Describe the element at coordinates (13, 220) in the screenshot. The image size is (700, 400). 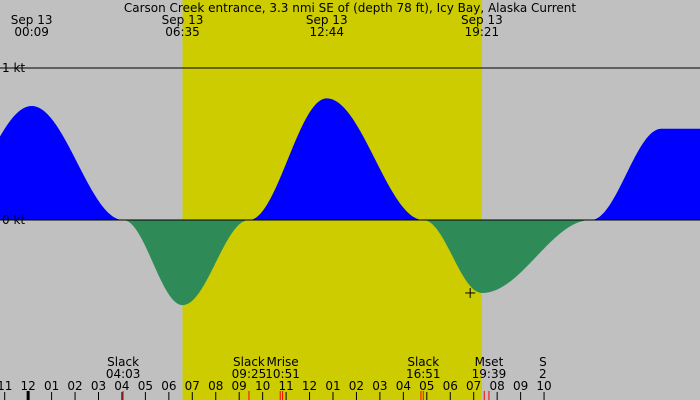
I see `y-label-0kt: 0 kt` at that location.